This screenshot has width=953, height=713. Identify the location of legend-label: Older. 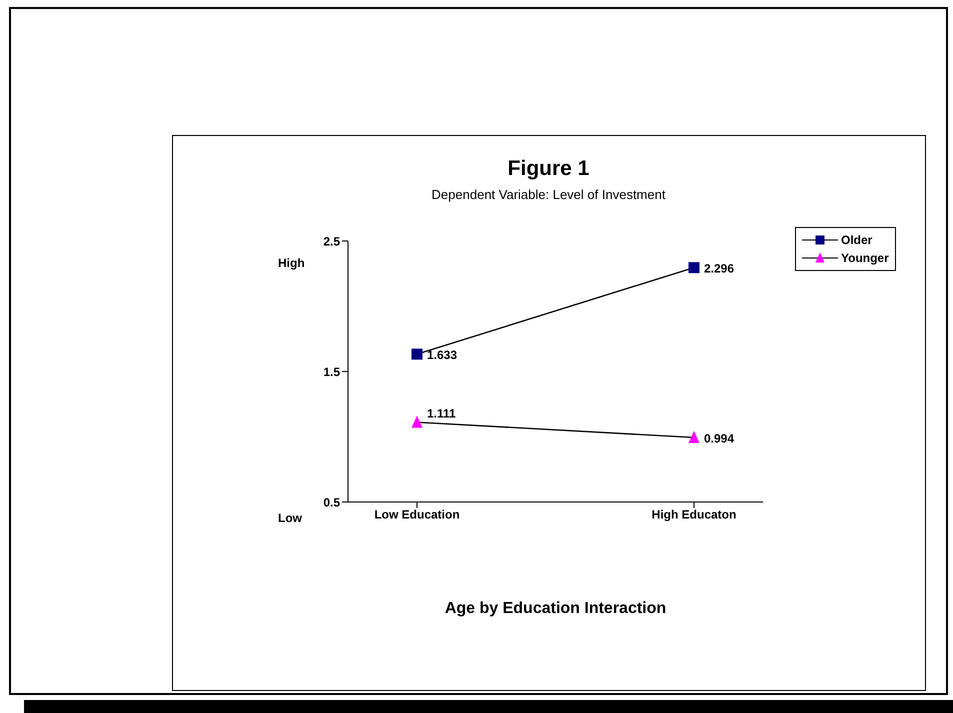
(856, 240).